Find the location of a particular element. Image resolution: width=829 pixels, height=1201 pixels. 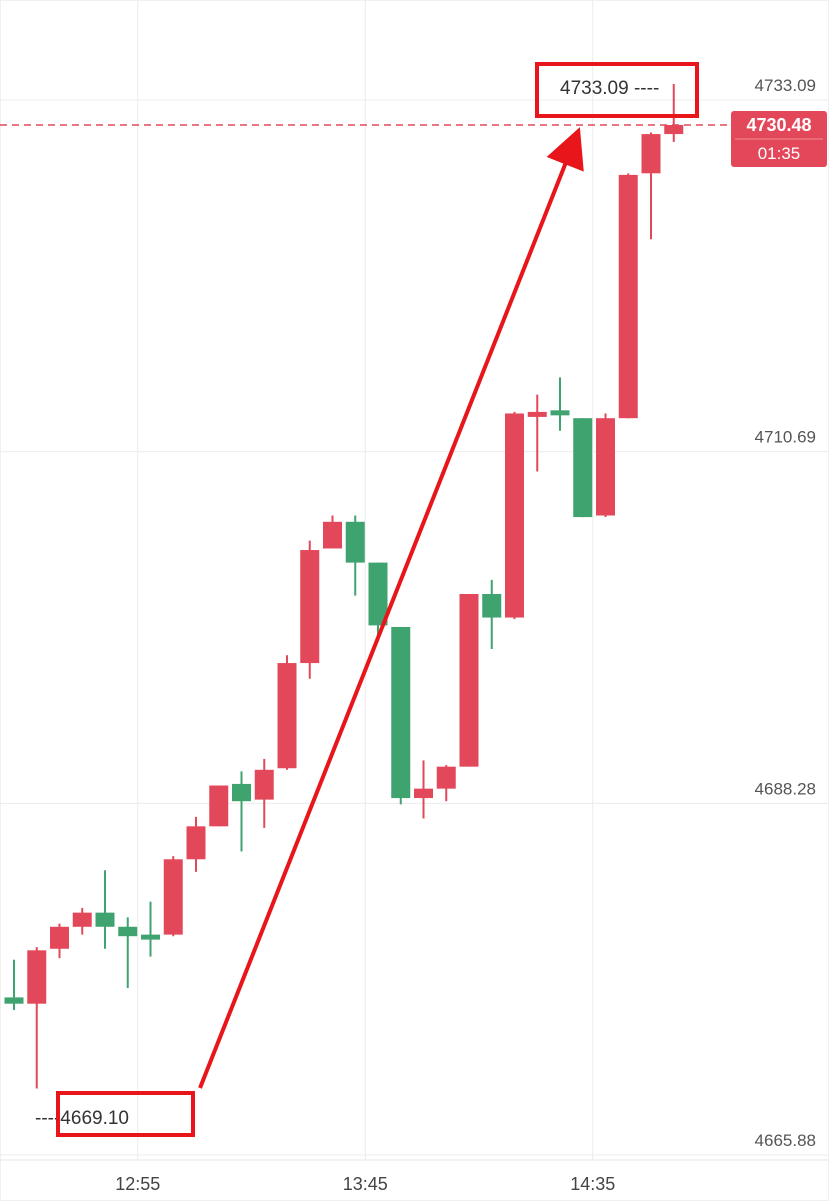

x-tick-label: 14:35 is located at coordinates (592, 1184).